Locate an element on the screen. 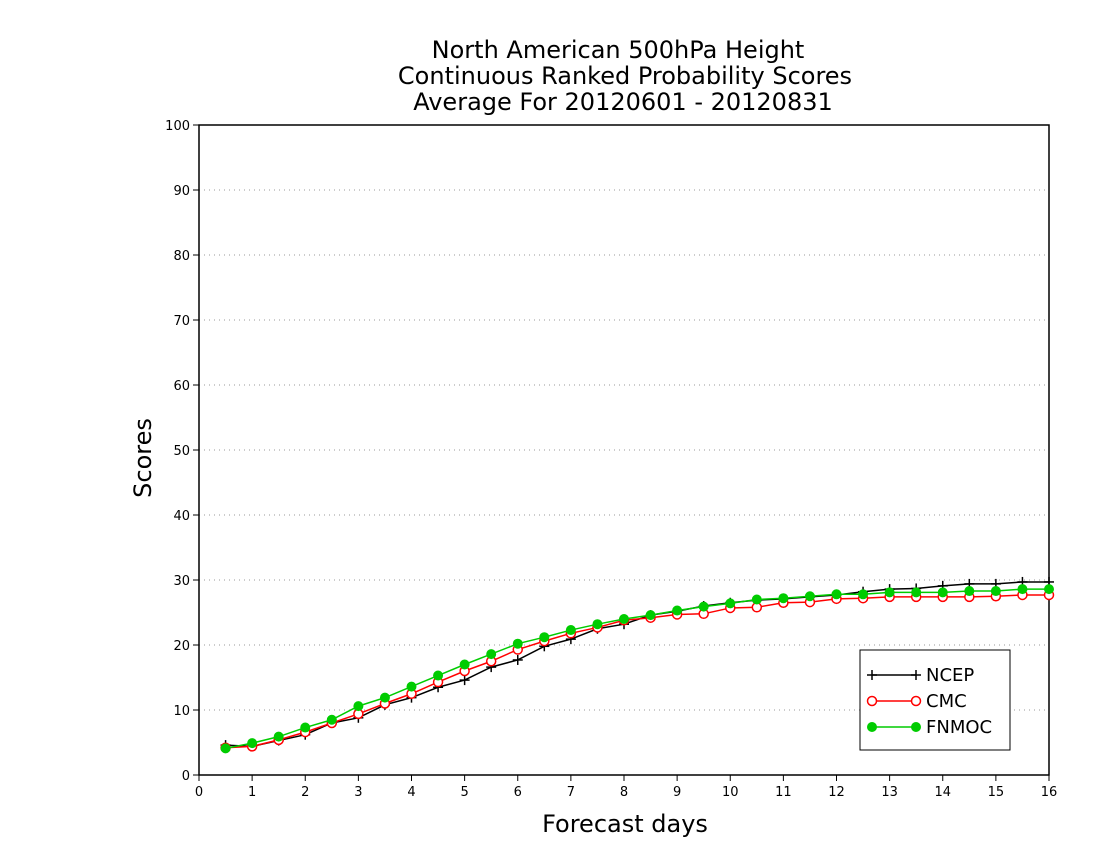 The image size is (1100, 850). x-tick-label: 8 is located at coordinates (624, 792).